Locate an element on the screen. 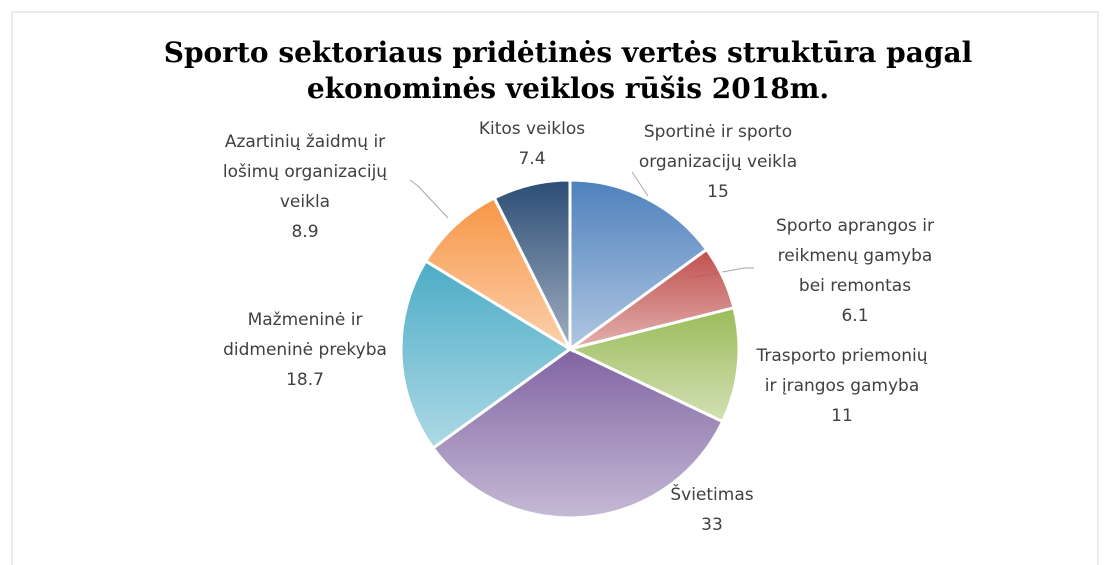  data-label-value: 7.4 is located at coordinates (531, 159).